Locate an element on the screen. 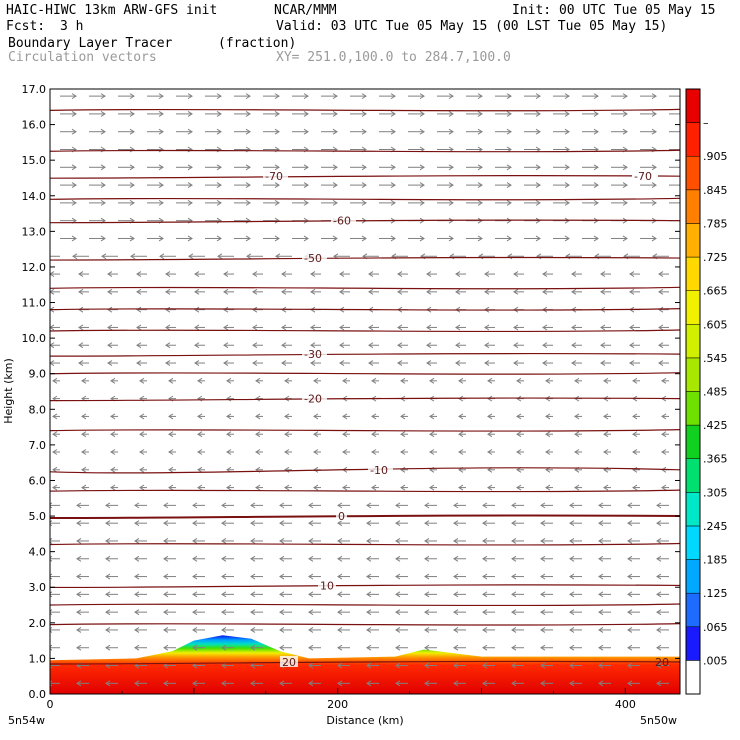 Image resolution: width=740 pixels, height=740 pixels. colorbar-swatch is located at coordinates (693, 206).